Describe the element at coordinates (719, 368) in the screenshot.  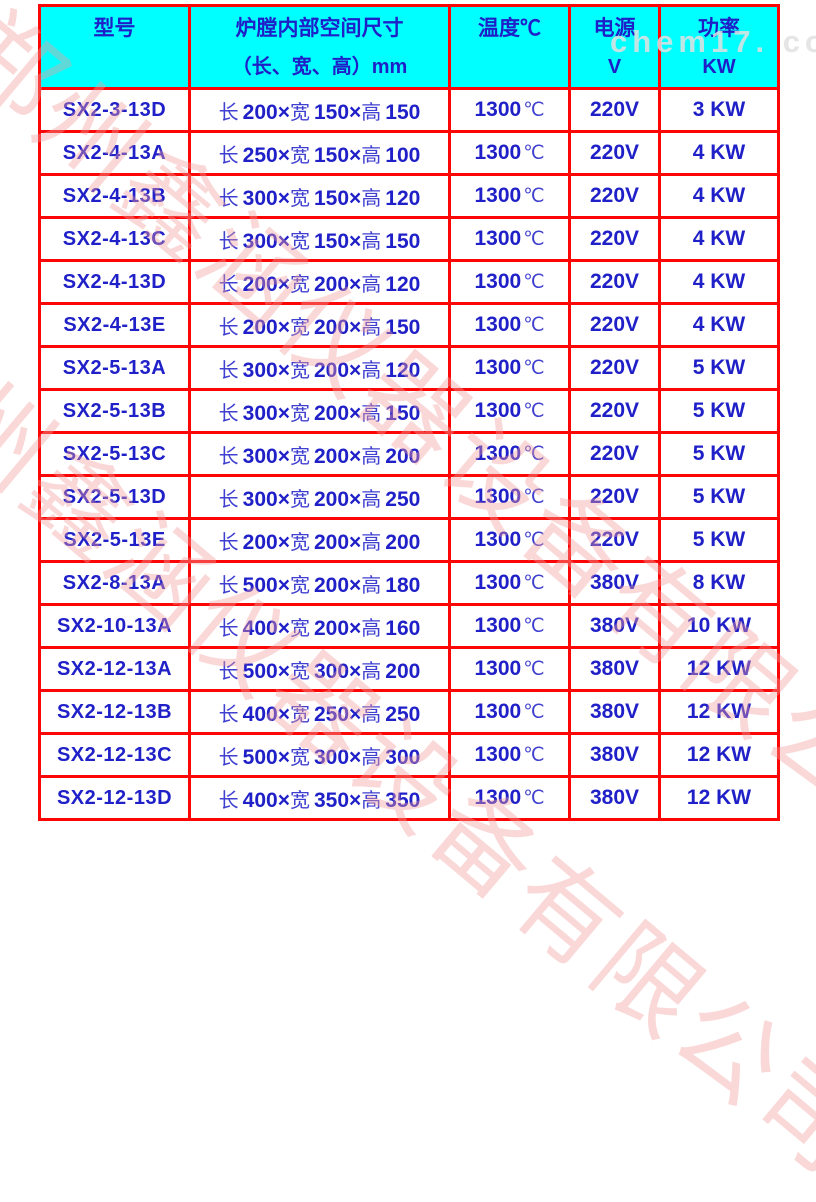
I see `power-cell: 5 KW` at that location.